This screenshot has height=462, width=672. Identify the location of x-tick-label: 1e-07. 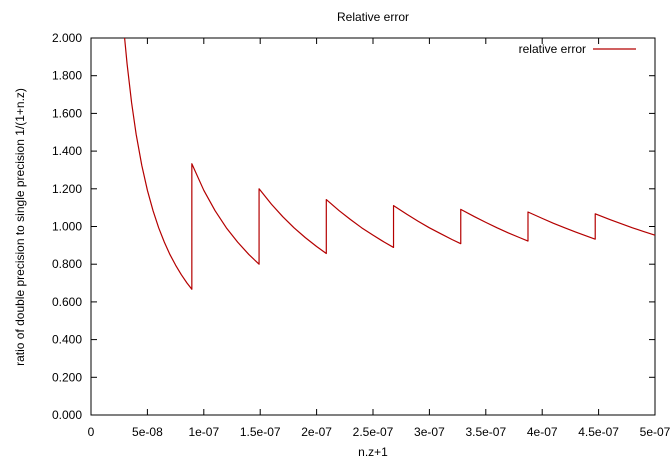
(203, 432).